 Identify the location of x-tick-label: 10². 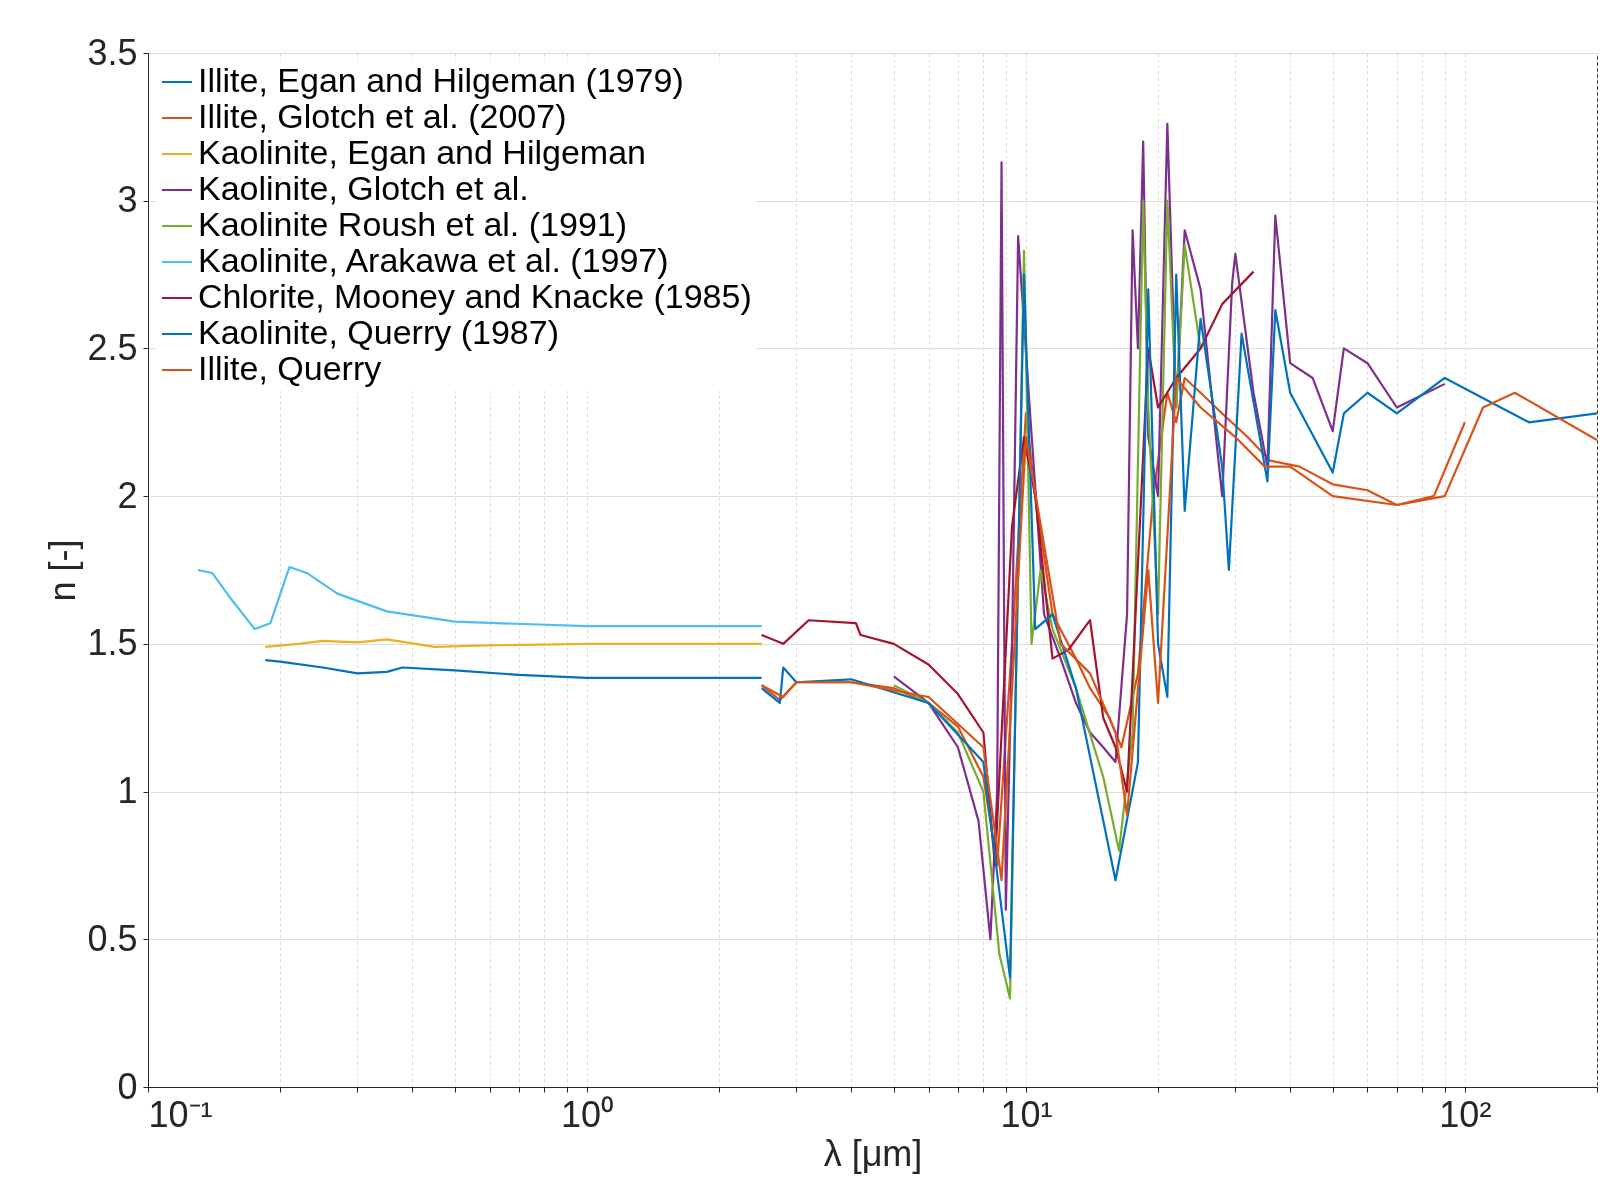
(1465, 1114).